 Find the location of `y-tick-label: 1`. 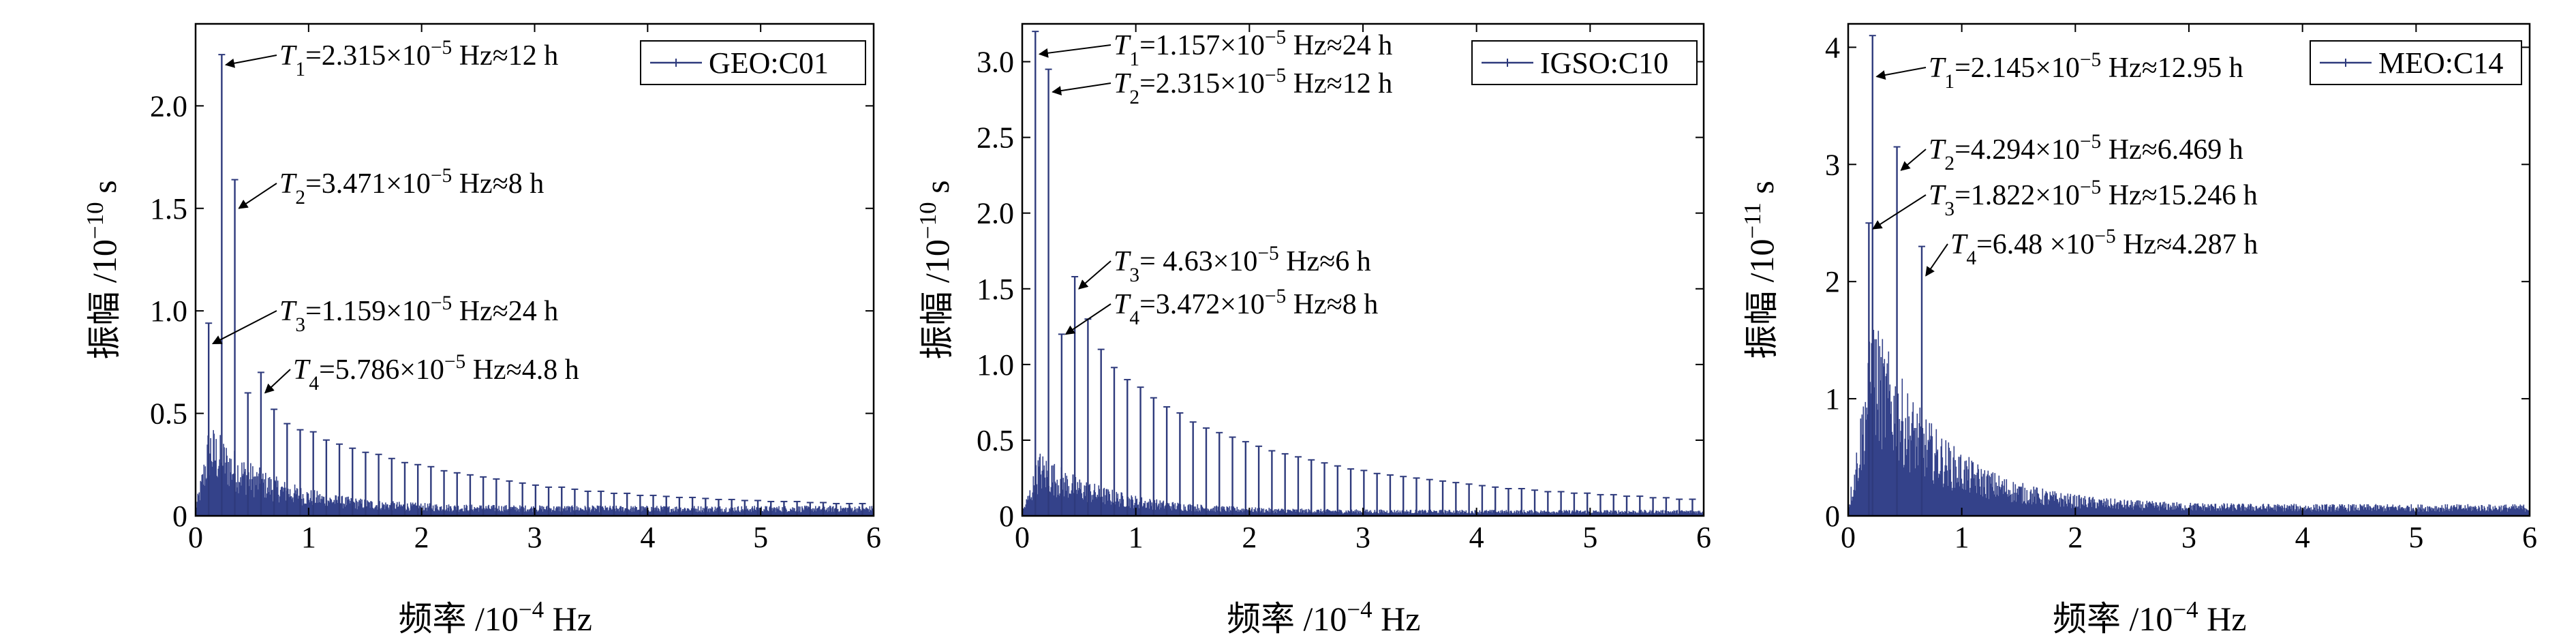

y-tick-label: 1 is located at coordinates (1832, 399).